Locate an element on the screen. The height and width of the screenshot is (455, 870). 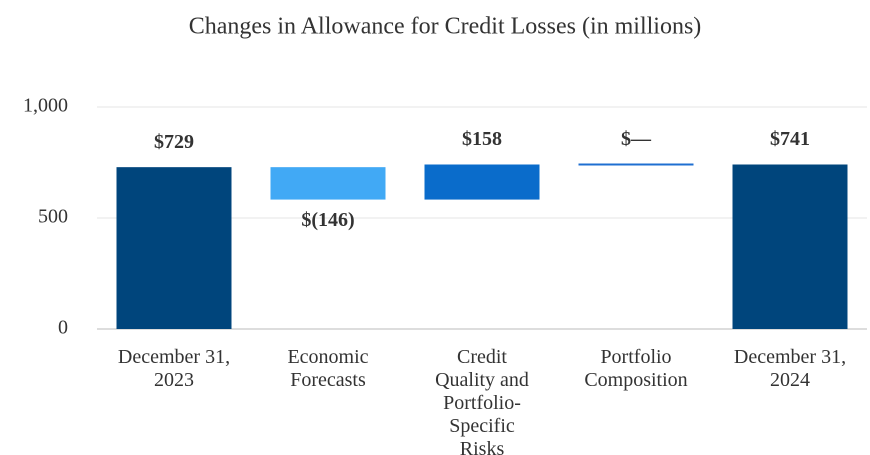
y-tick-label: 500 is located at coordinates (53, 217).